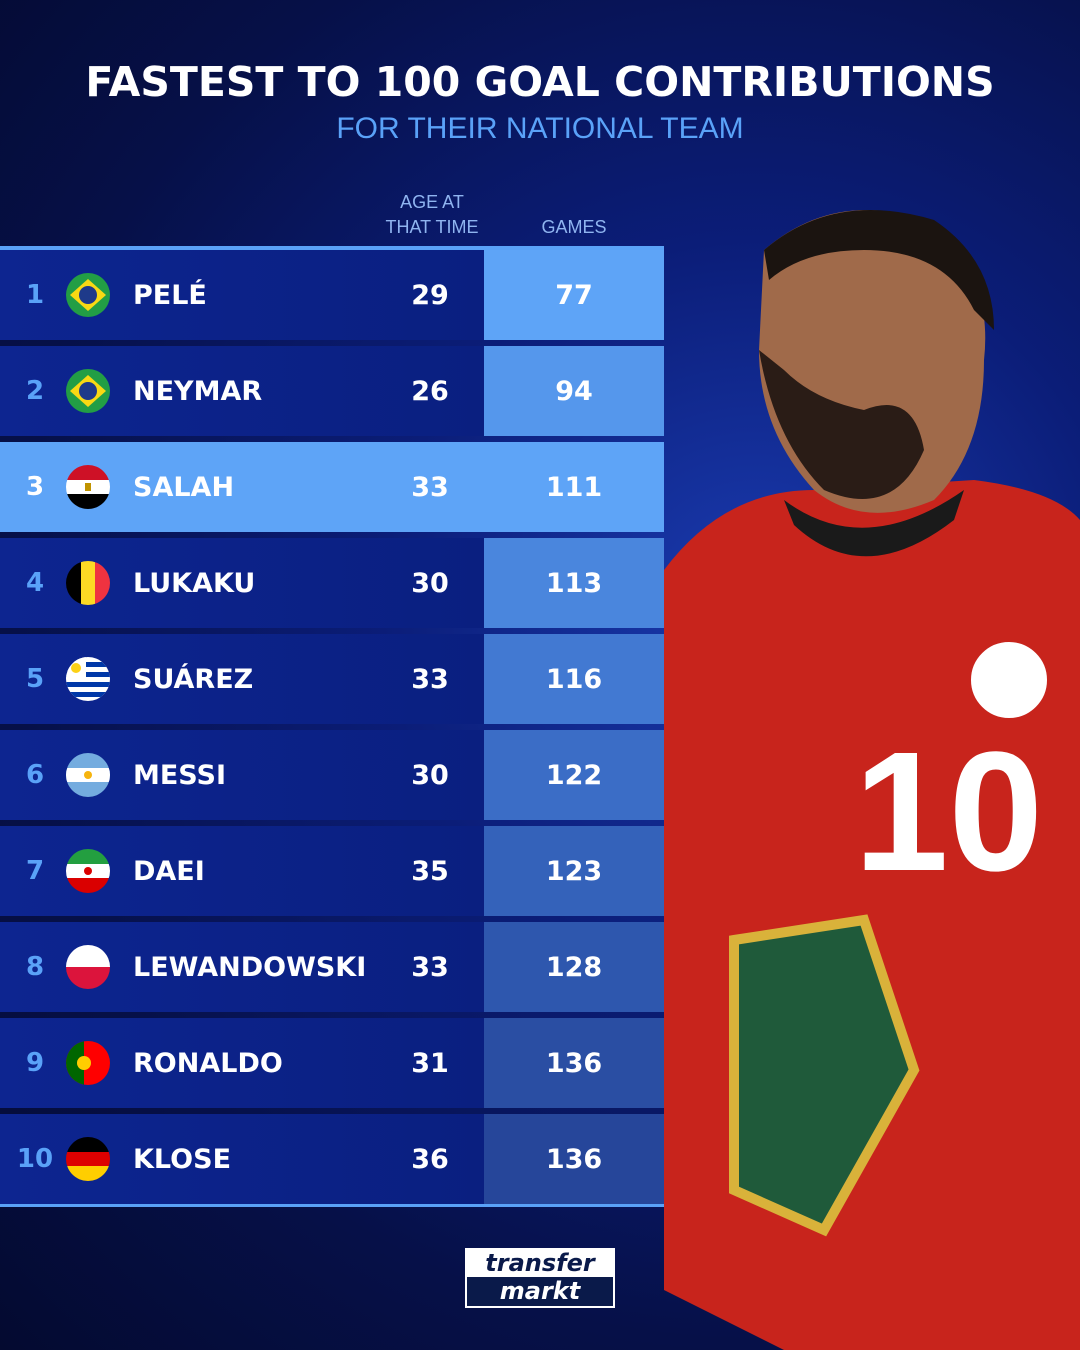 The width and height of the screenshot is (1080, 1350). Describe the element at coordinates (430, 295) in the screenshot. I see `age-value: 29` at that location.